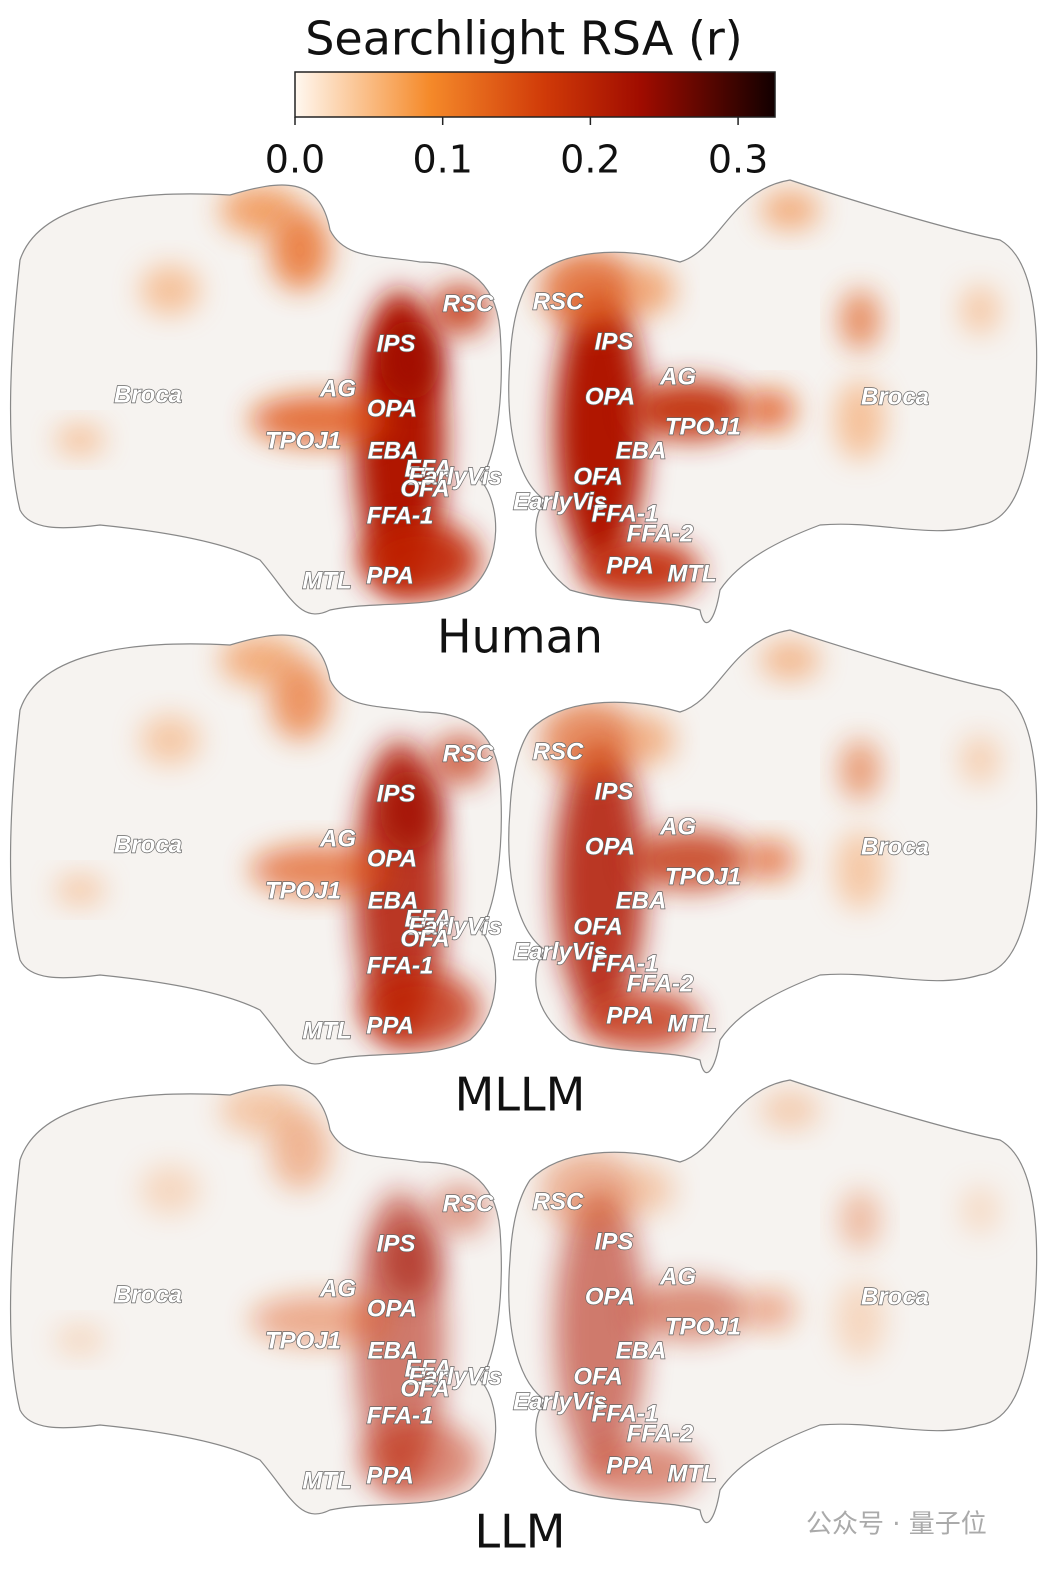  What do you see at coordinates (520, 1095) in the screenshot?
I see `panel-label: MLLM` at bounding box center [520, 1095].